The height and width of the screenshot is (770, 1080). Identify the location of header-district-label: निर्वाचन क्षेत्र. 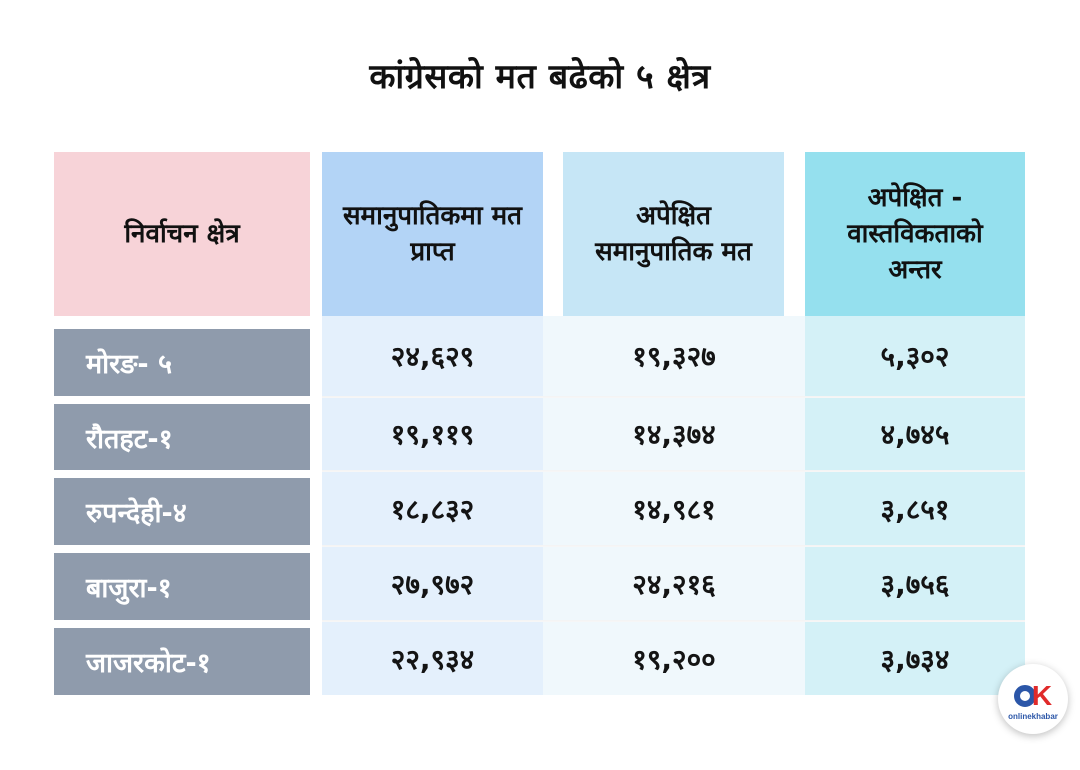
(182, 234).